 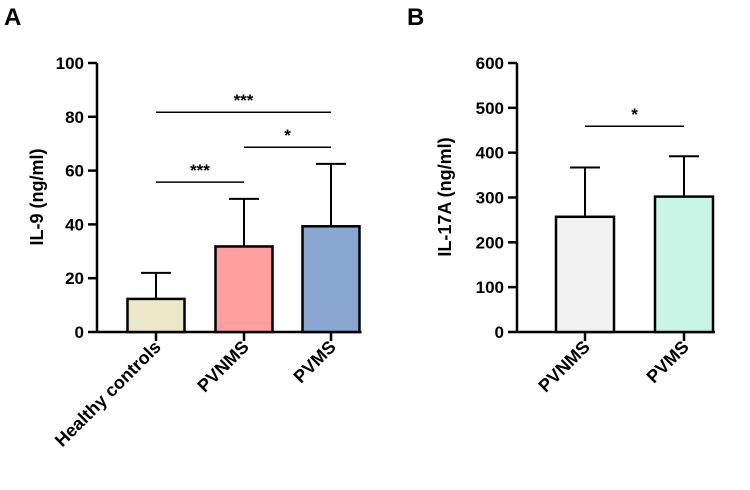 What do you see at coordinates (12, 17) in the screenshot?
I see `panel-label-a: A` at bounding box center [12, 17].